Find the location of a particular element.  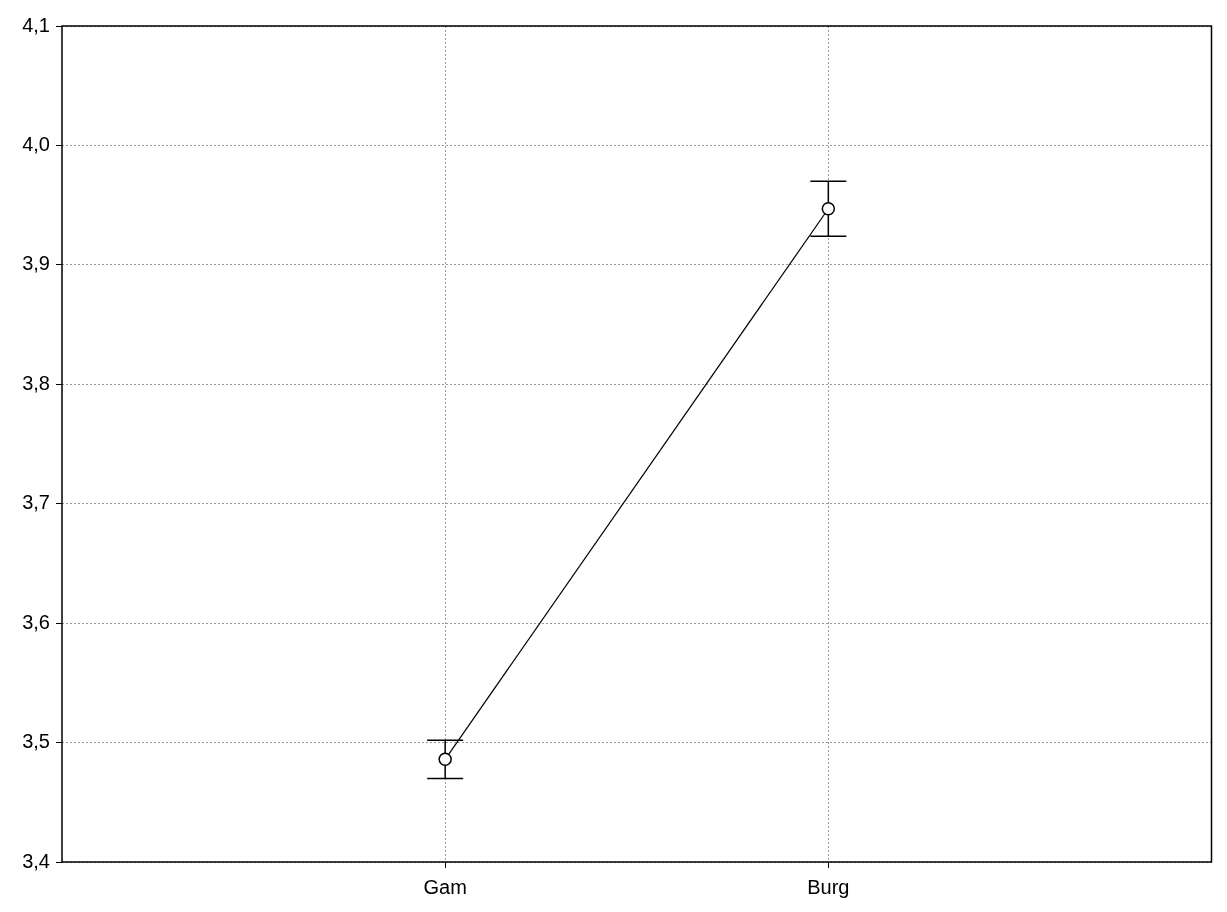

y-tick-label: 4,1 is located at coordinates (36, 24).